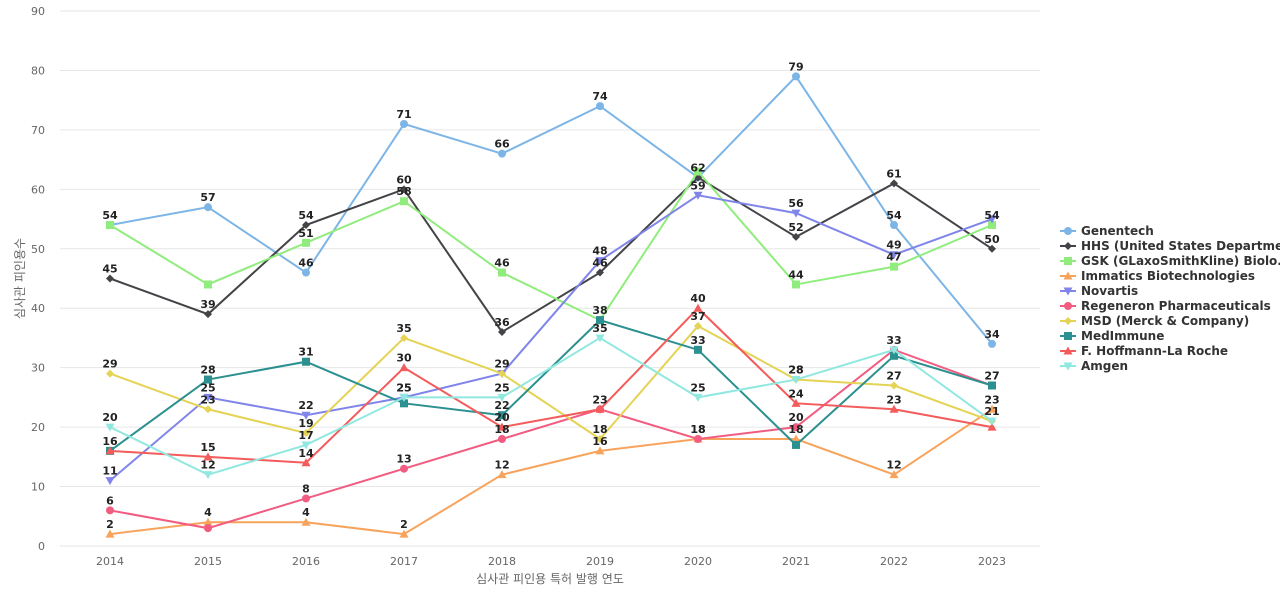 This screenshot has height=600, width=1280. I want to click on legend-label: Novartis, so click(1109, 291).